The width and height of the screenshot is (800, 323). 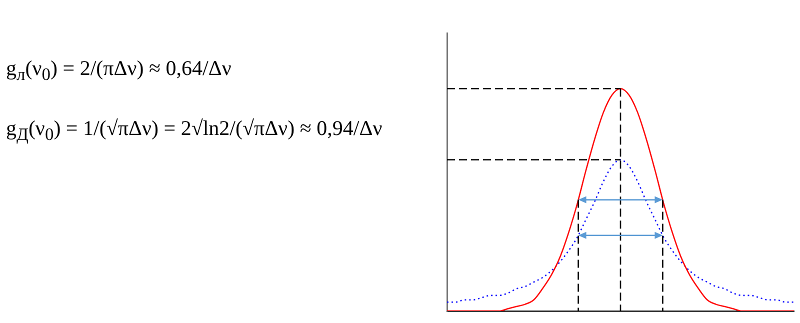 What do you see at coordinates (195, 130) in the screenshot?
I see `text: g$_{Д}$(ν$_{0}$) = 1/(√πΔν) = 2√ln2/(√πΔν) ≈ 0,94/Δν` at bounding box center [195, 130].